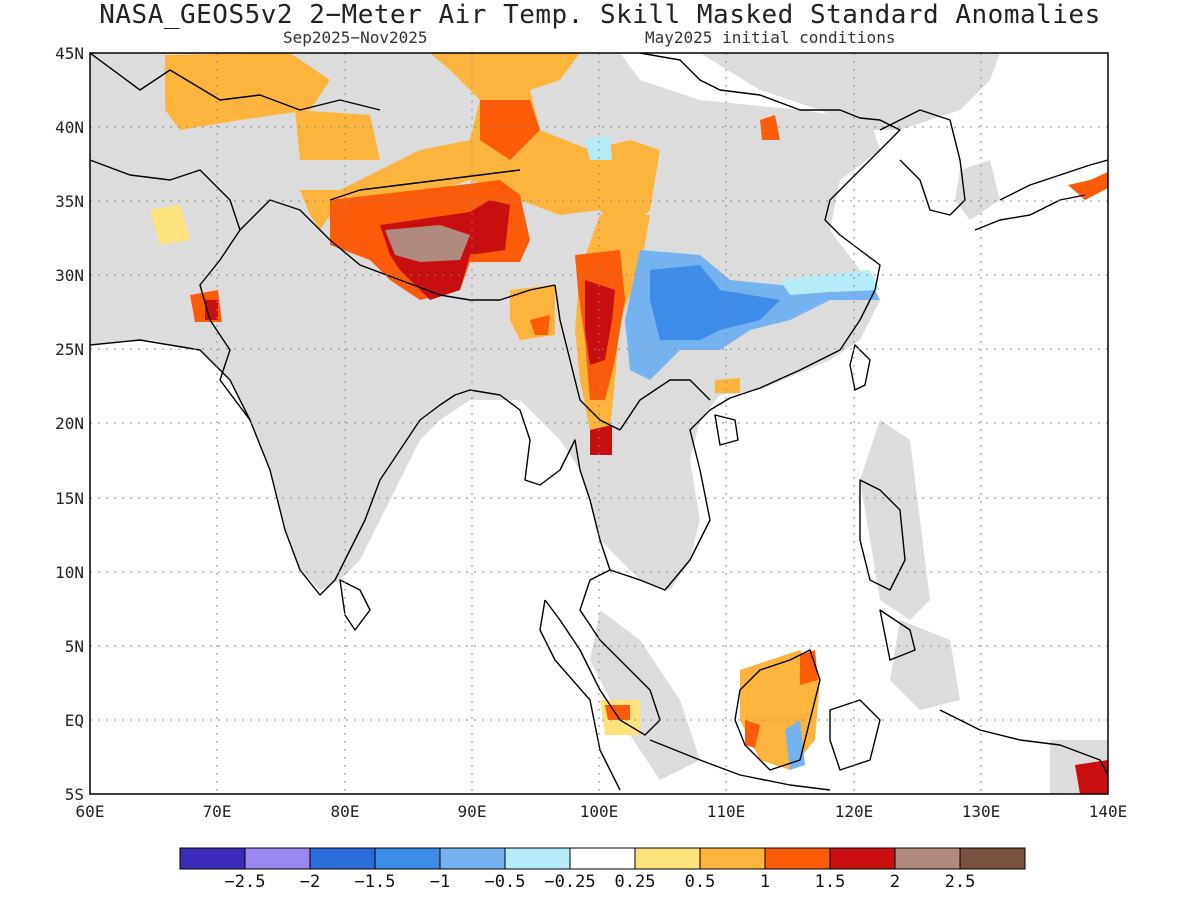 The image size is (1200, 900). What do you see at coordinates (854, 811) in the screenshot?
I see `lon-tick-label: 120E` at bounding box center [854, 811].